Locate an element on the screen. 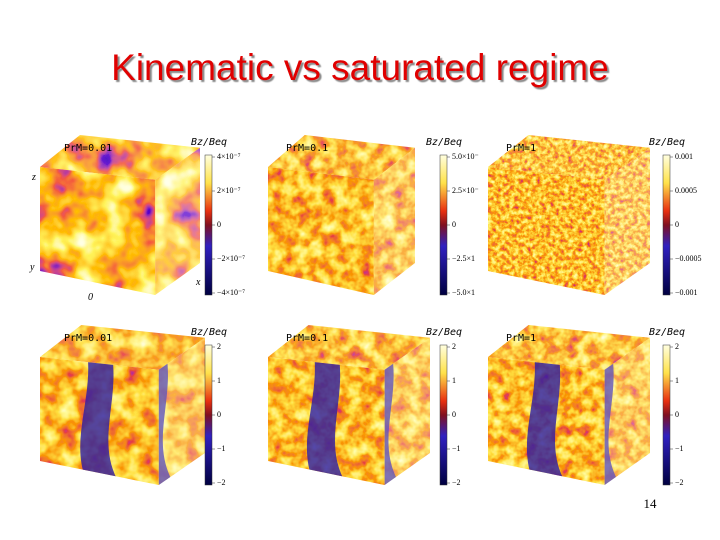 This screenshot has width=720, height=540. colorbar-tick-label: 2.5×10⁻ is located at coordinates (465, 190).